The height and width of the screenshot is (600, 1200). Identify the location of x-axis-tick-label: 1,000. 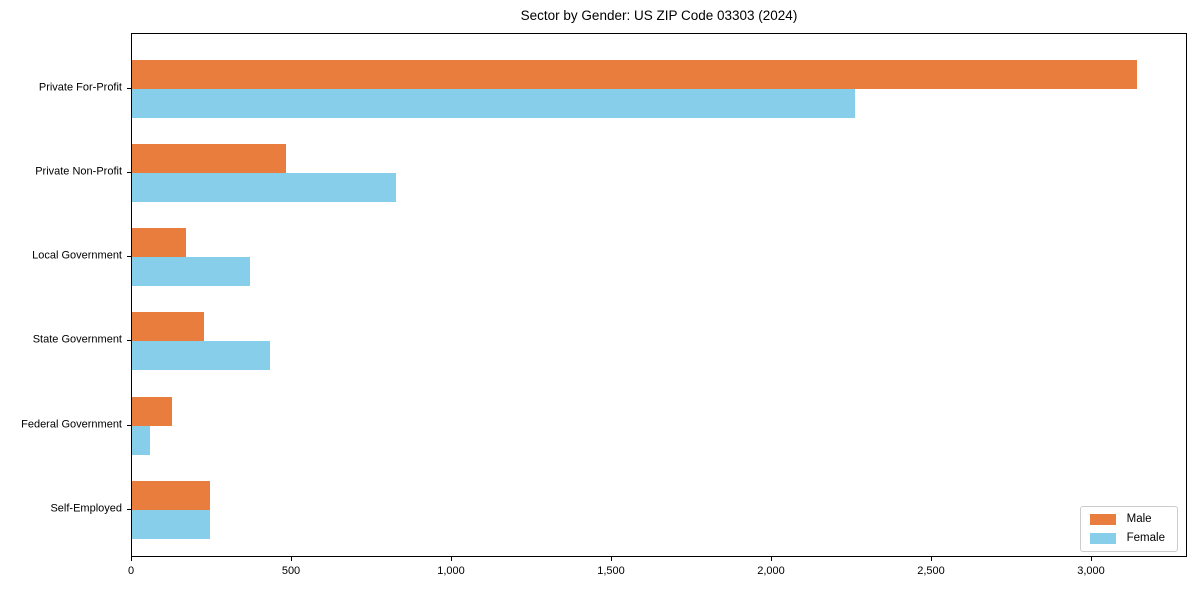
(451, 571).